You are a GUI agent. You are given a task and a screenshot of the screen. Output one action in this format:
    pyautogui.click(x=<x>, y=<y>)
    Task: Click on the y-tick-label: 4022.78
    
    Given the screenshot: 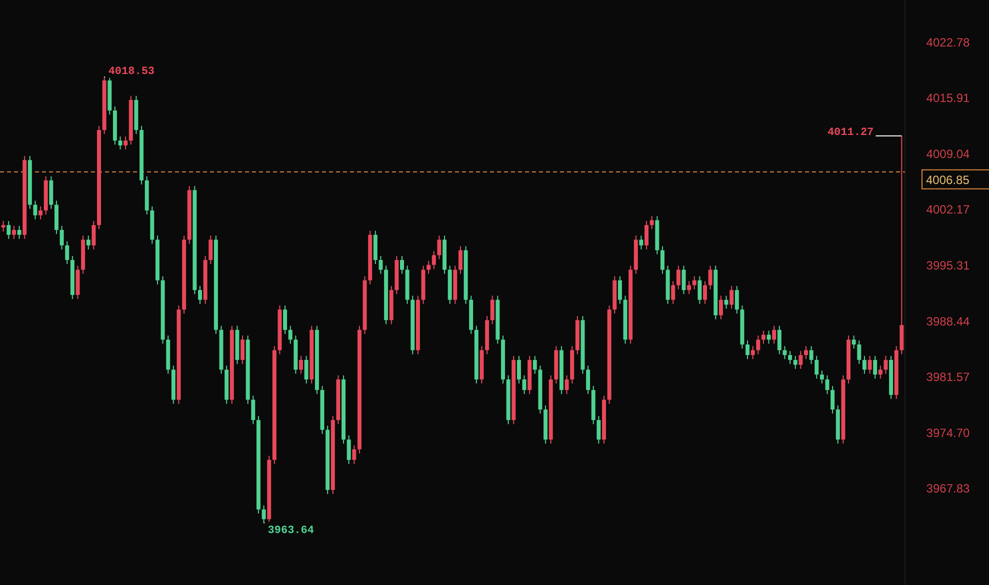 What is the action you would take?
    pyautogui.click(x=948, y=42)
    